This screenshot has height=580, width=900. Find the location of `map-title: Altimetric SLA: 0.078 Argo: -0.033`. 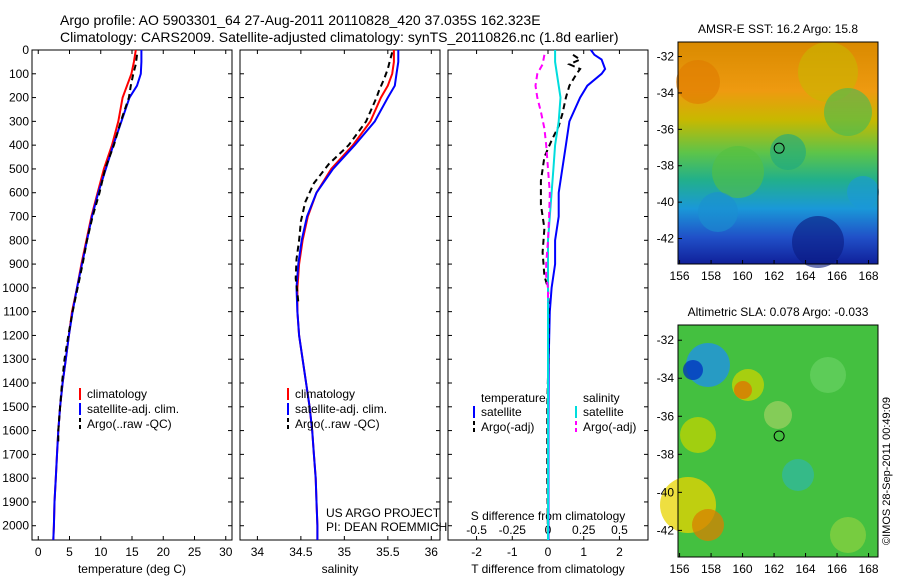

map-title: Altimetric SLA: 0.078 Argo: -0.033 is located at coordinates (778, 312).